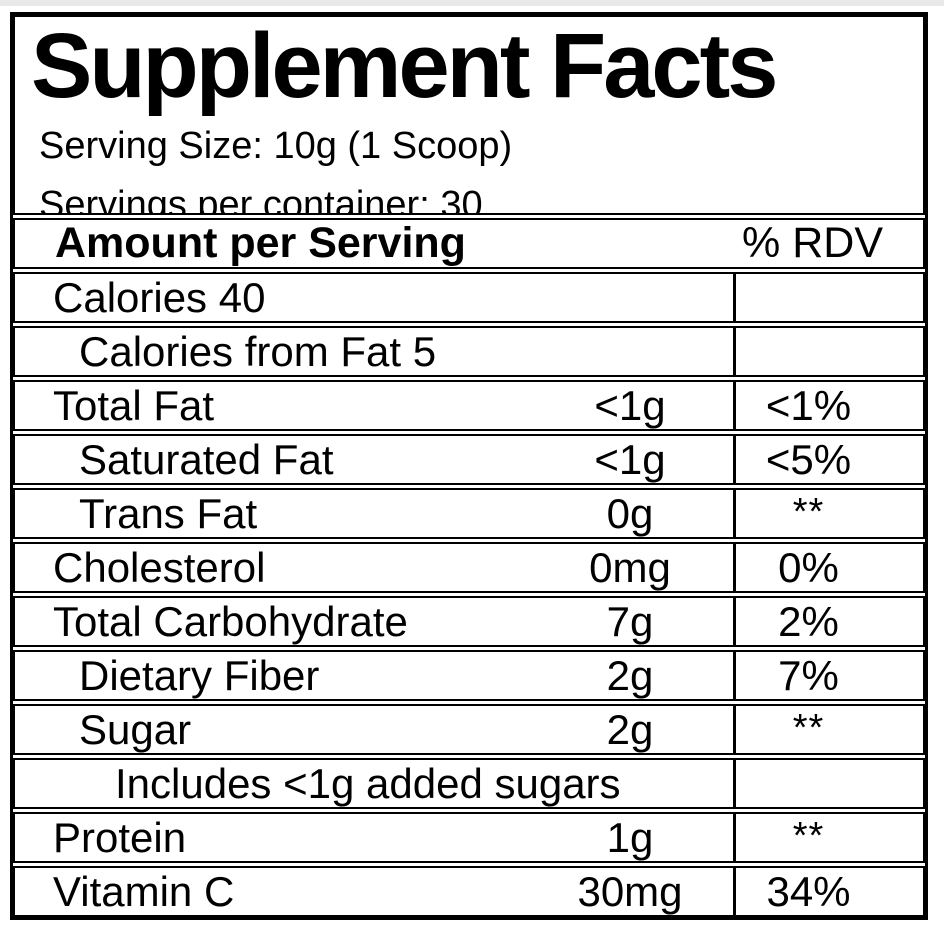 This screenshot has height=932, width=944. Describe the element at coordinates (469, 405) in the screenshot. I see `table-row: Total Fat <1g <1%` at that location.